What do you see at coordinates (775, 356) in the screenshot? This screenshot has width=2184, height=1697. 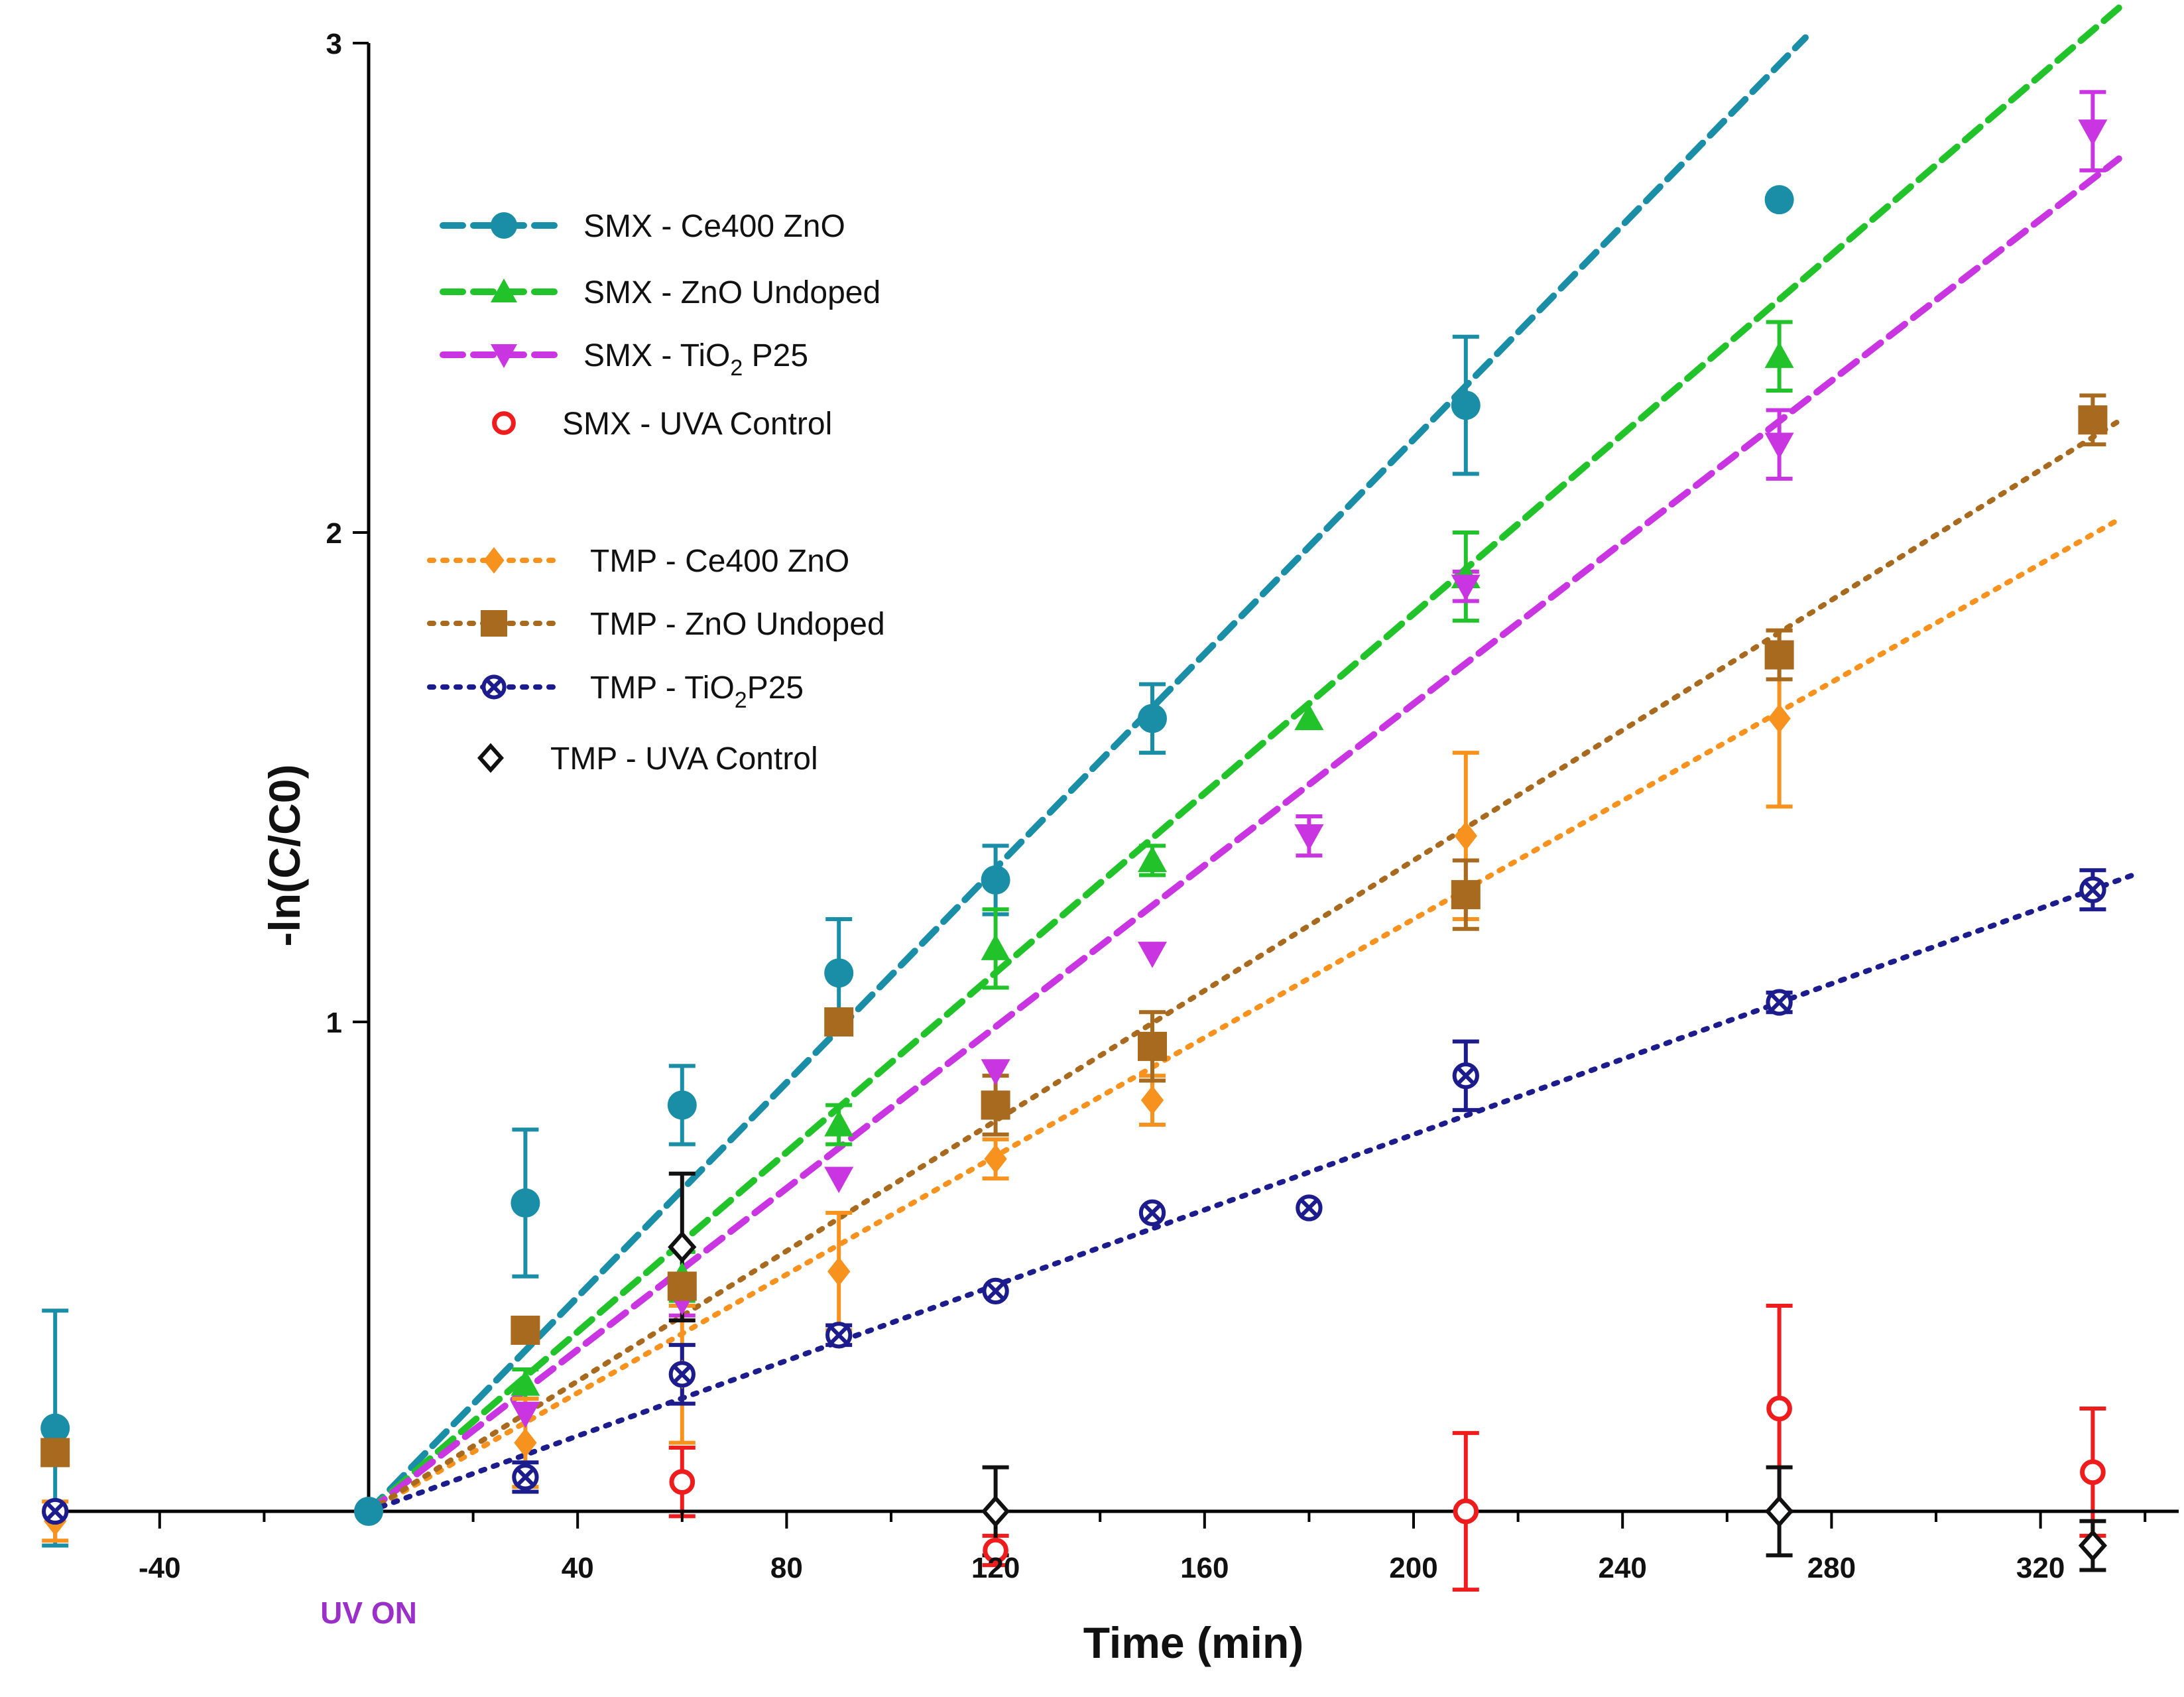 I see `legend-label-suffix: P25` at bounding box center [775, 356].